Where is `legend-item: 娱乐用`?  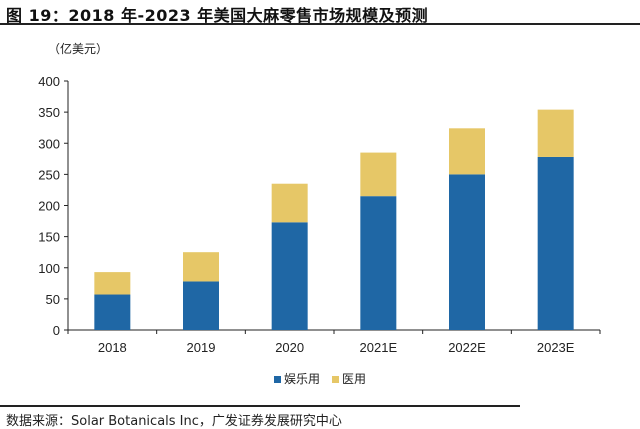
legend-item: 娱乐用 is located at coordinates (296, 378).